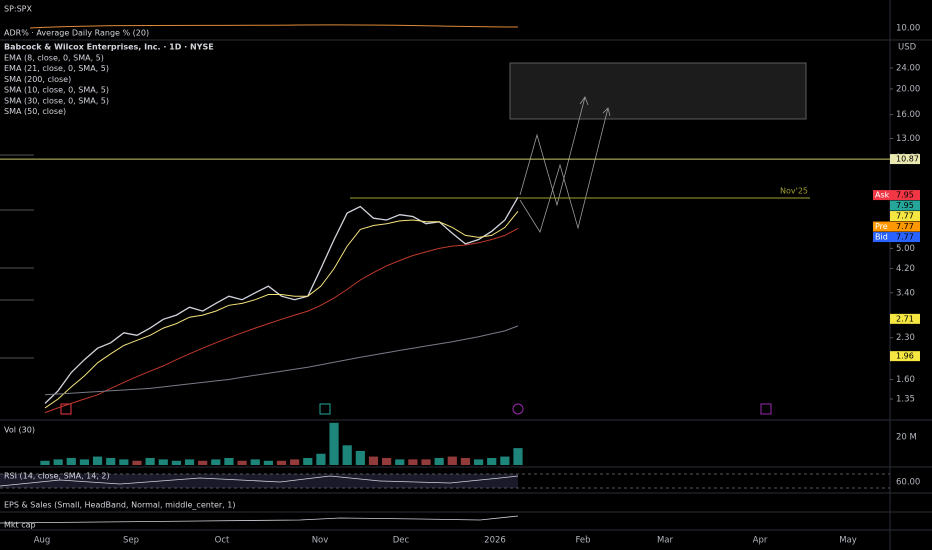  What do you see at coordinates (35, 111) in the screenshot?
I see `indicator-label: SMA (50, close)` at bounding box center [35, 111].